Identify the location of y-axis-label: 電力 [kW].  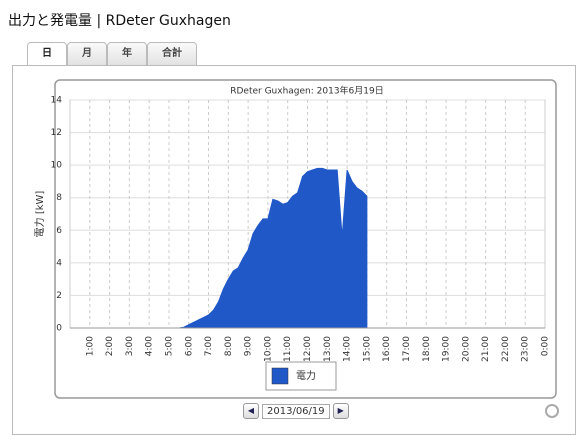
(39, 214).